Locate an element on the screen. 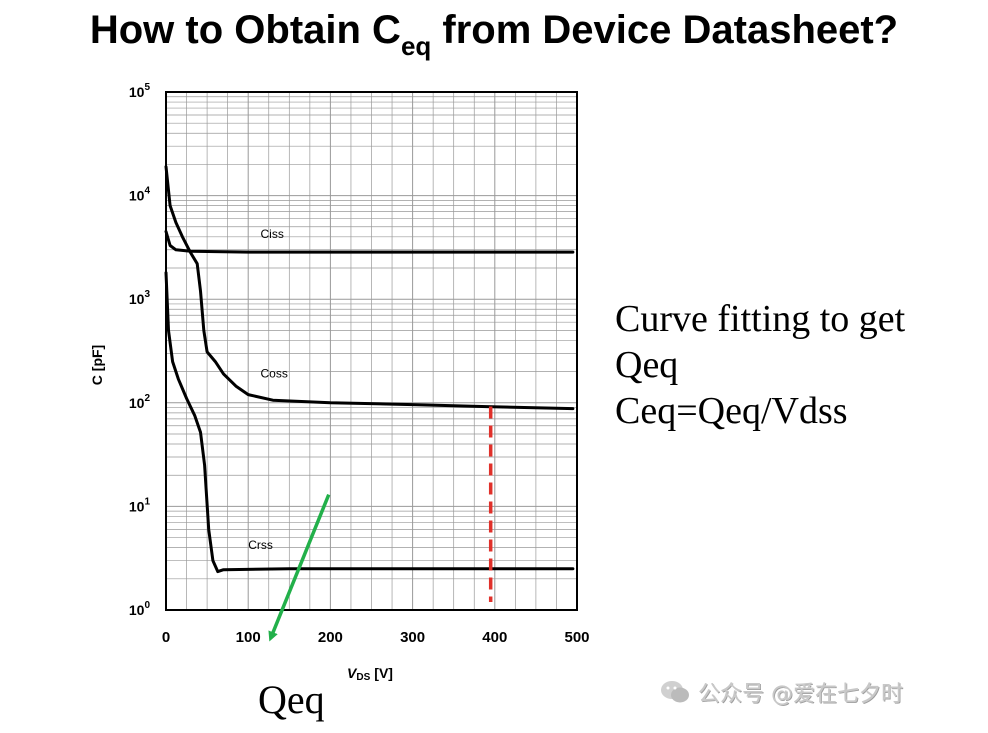  y-tick-label: 10⁰ is located at coordinates (140, 609).